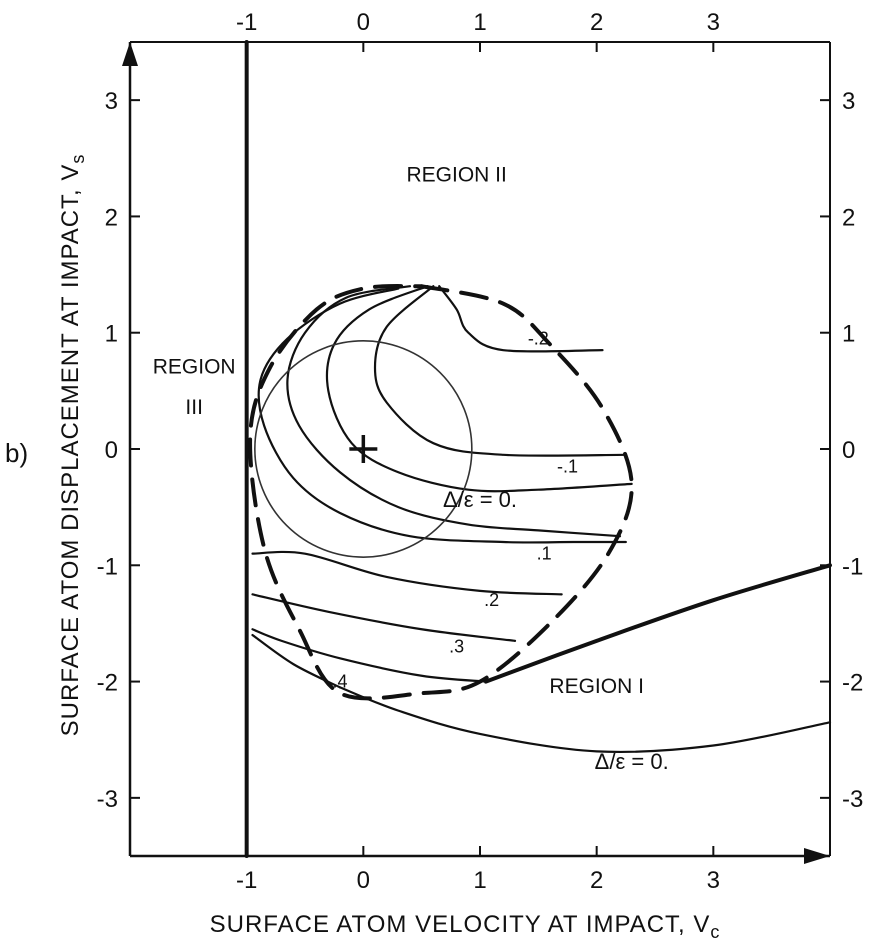  What do you see at coordinates (596, 686) in the screenshot?
I see `region-label: REGION I` at bounding box center [596, 686].